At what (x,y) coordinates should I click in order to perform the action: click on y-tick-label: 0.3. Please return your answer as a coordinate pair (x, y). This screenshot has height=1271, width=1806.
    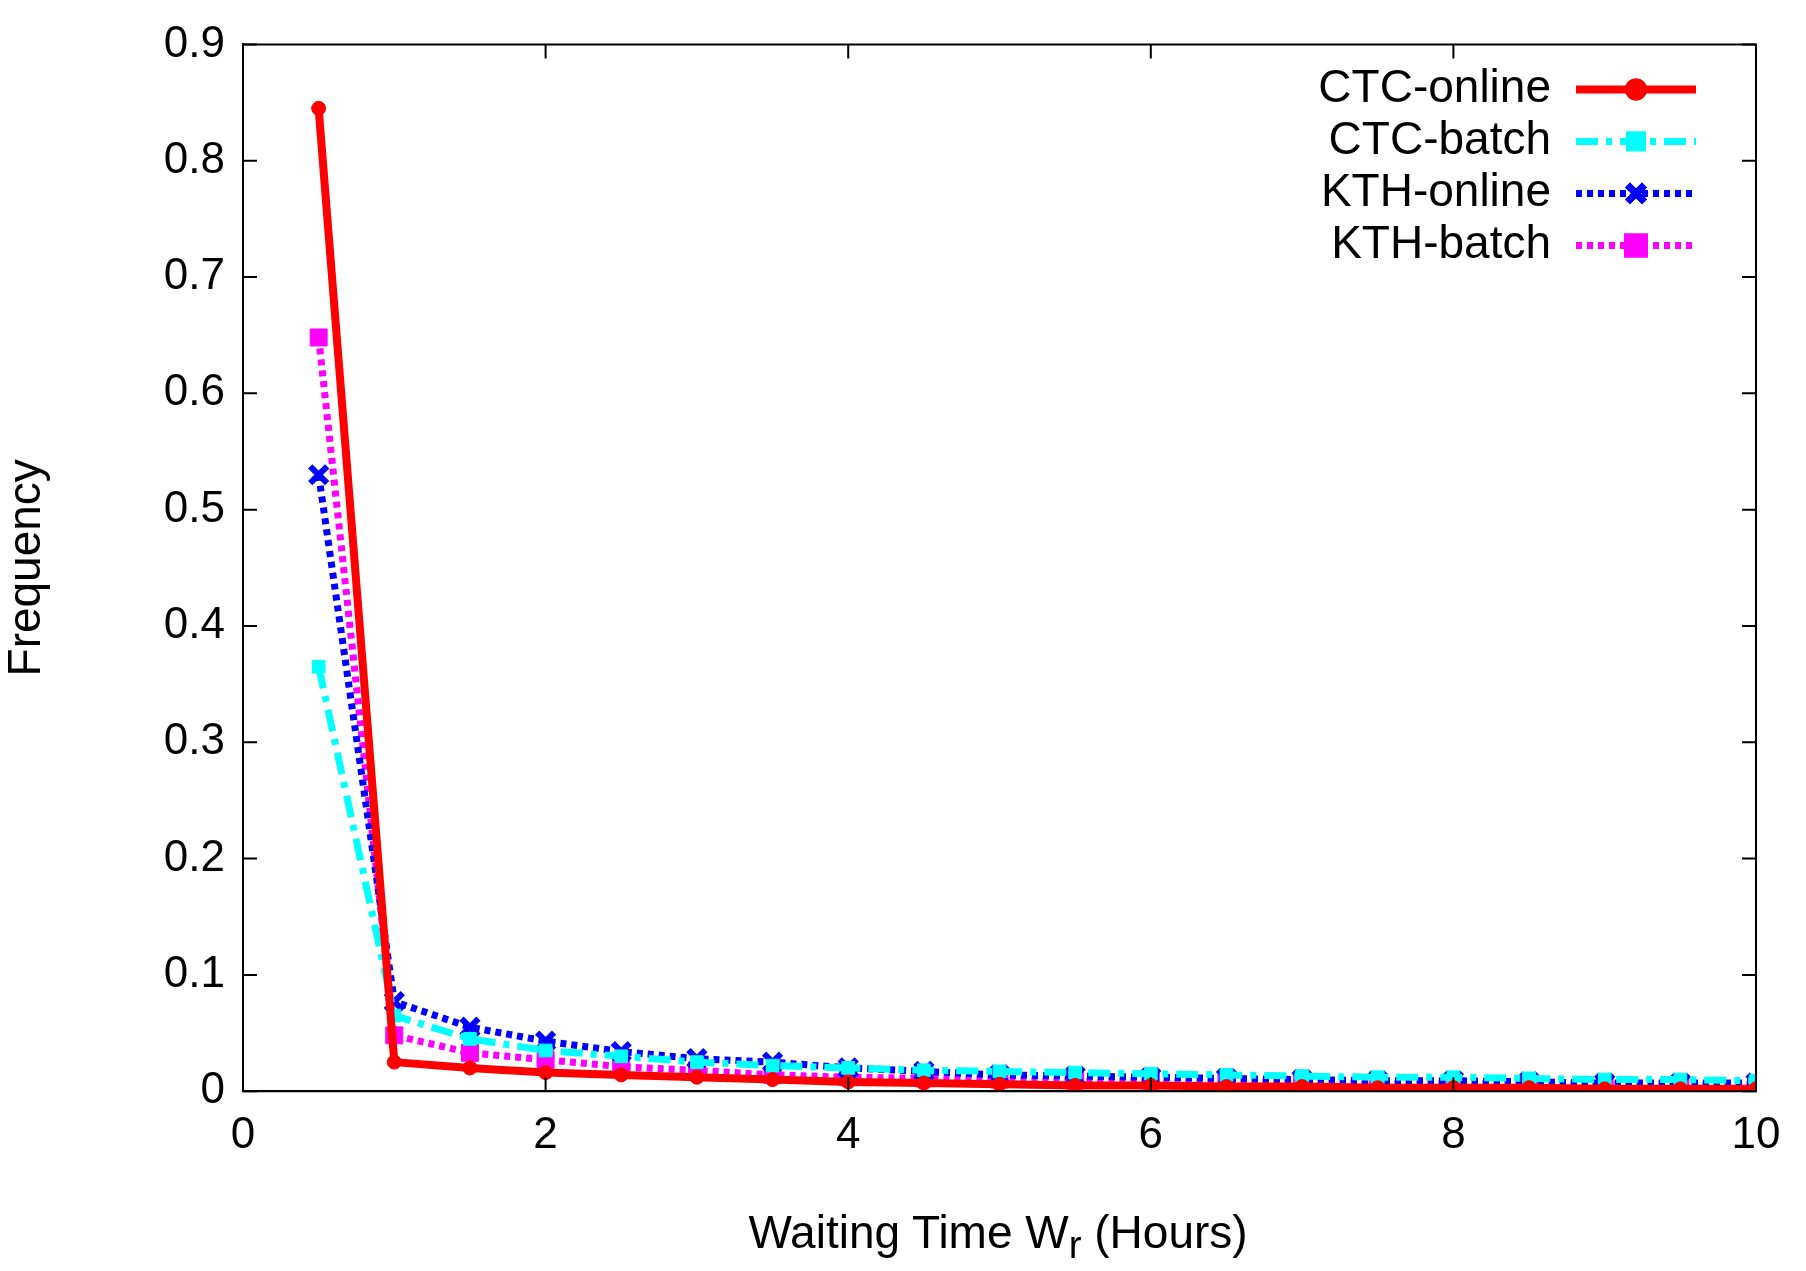
    Looking at the image, I should click on (194, 739).